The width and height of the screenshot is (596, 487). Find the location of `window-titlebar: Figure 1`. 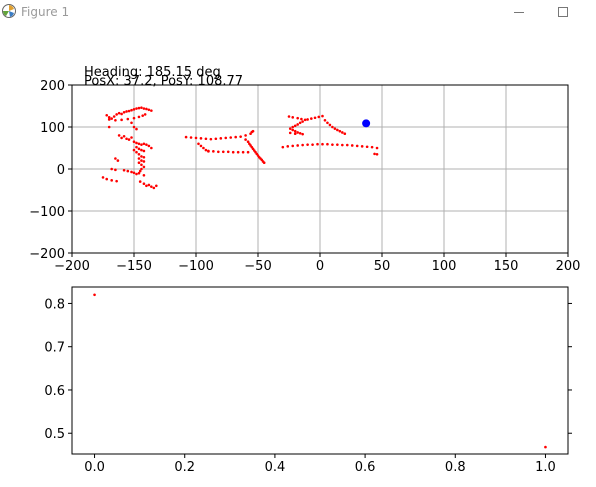

window-titlebar: Figure 1 is located at coordinates (298, 12).